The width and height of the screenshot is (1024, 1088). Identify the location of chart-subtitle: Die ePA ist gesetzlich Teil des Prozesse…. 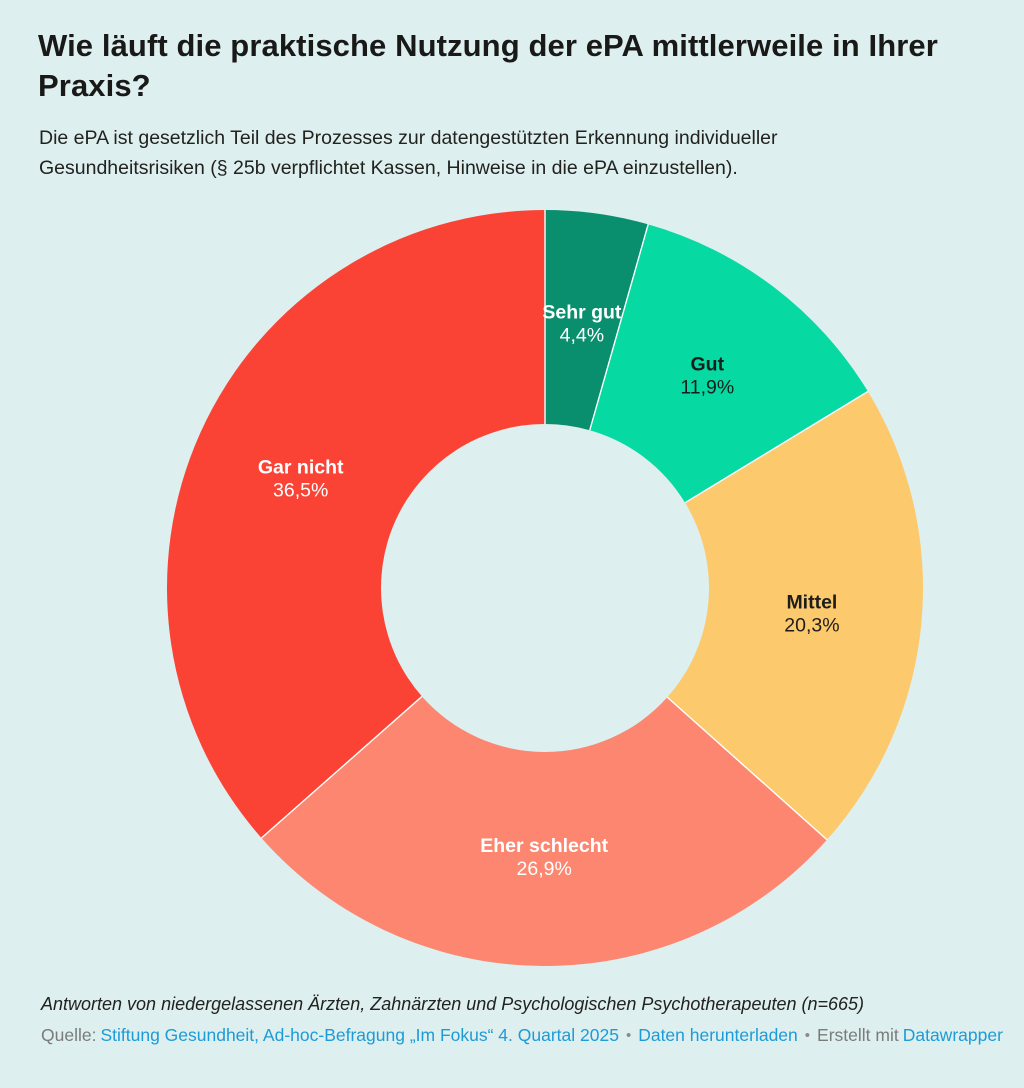
(408, 153).